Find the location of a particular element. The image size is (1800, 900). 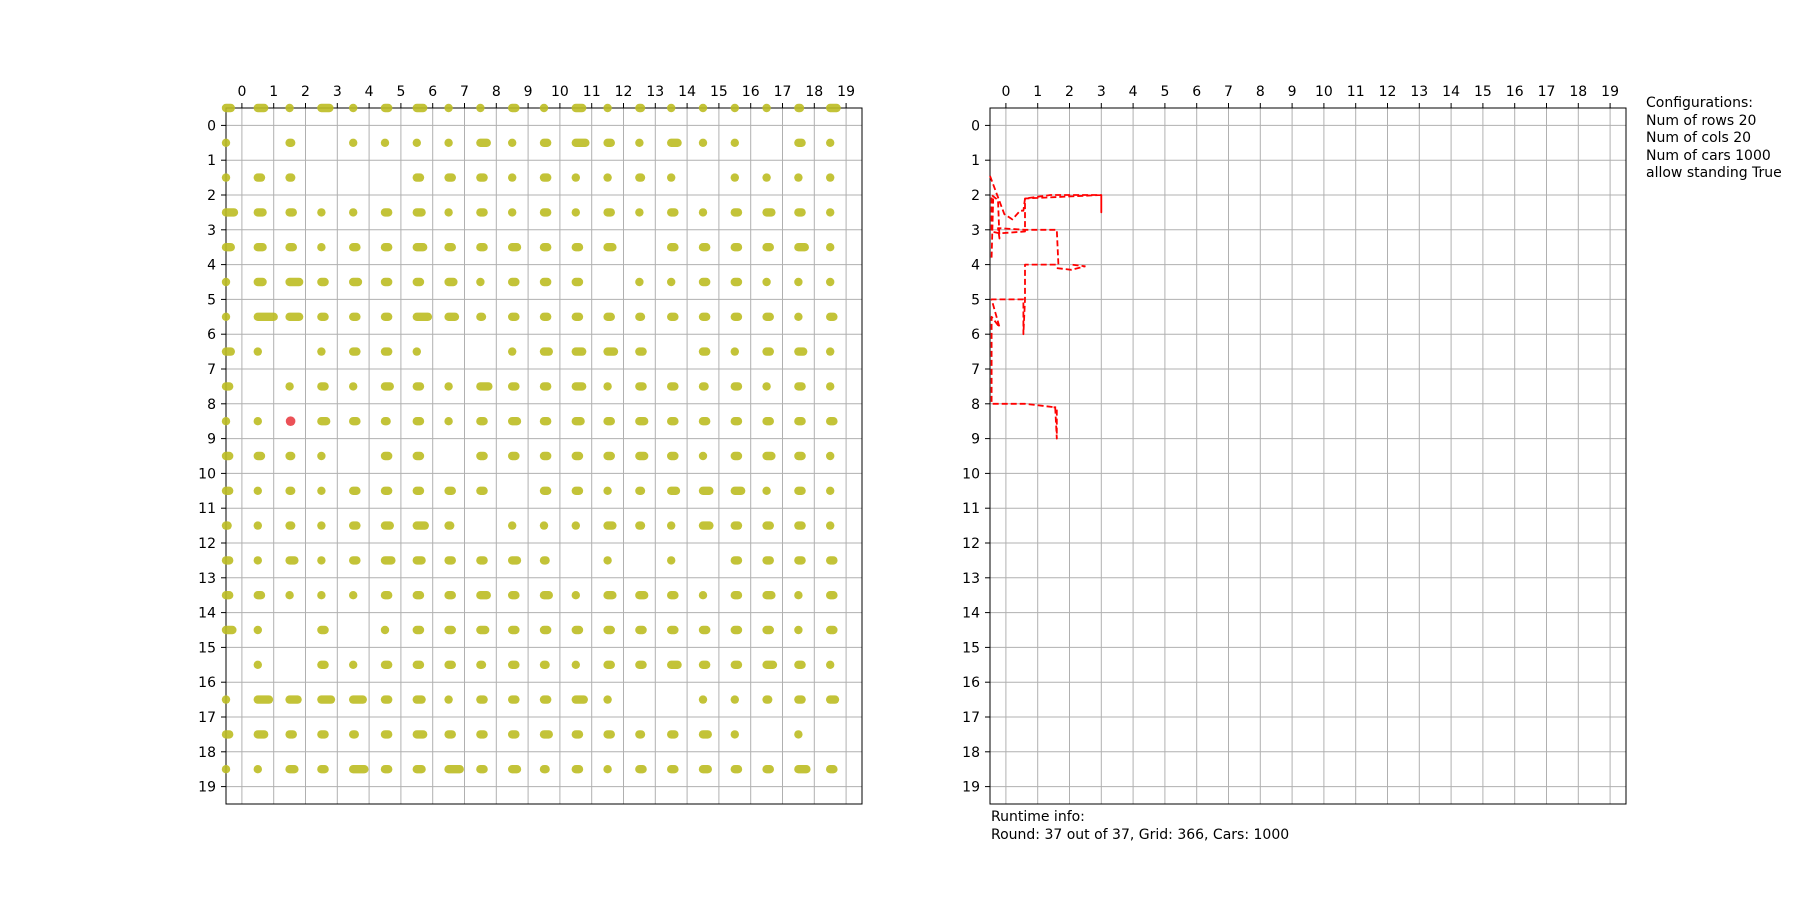

car-grid-x-tick-label: 2 is located at coordinates (305, 92).